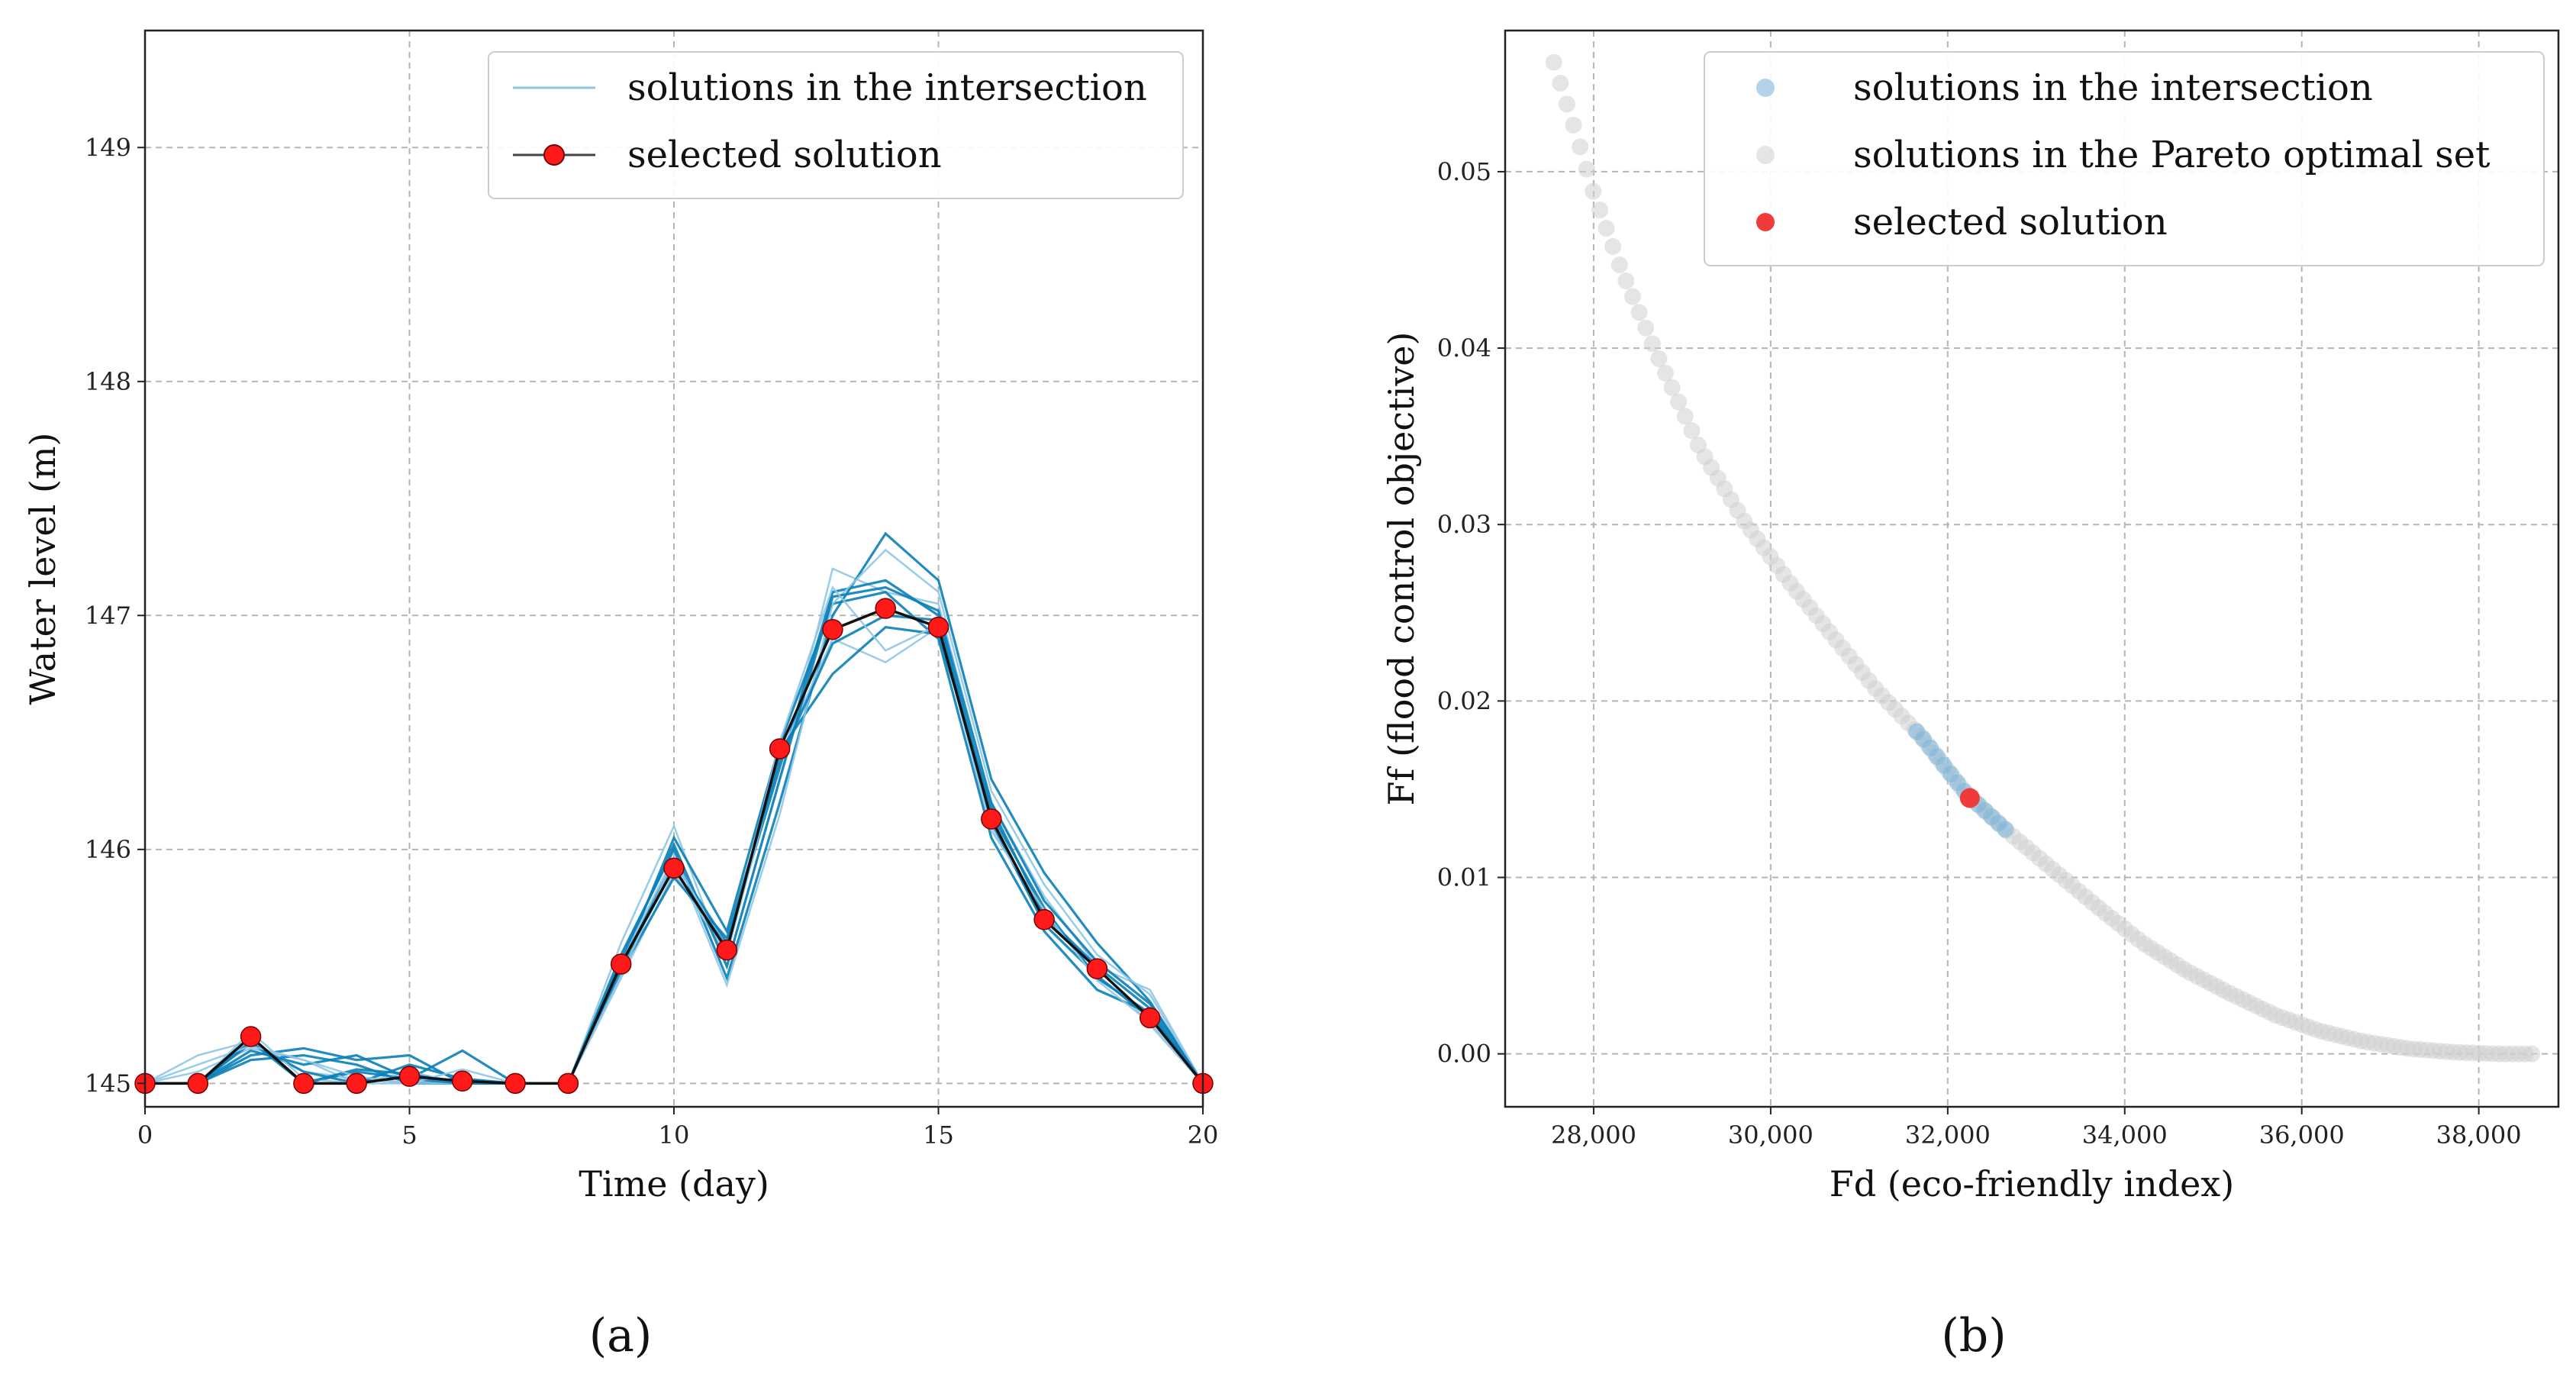 The height and width of the screenshot is (1377, 2576). What do you see at coordinates (2302, 1135) in the screenshot?
I see `b-x-tick-label: 36,000` at bounding box center [2302, 1135].